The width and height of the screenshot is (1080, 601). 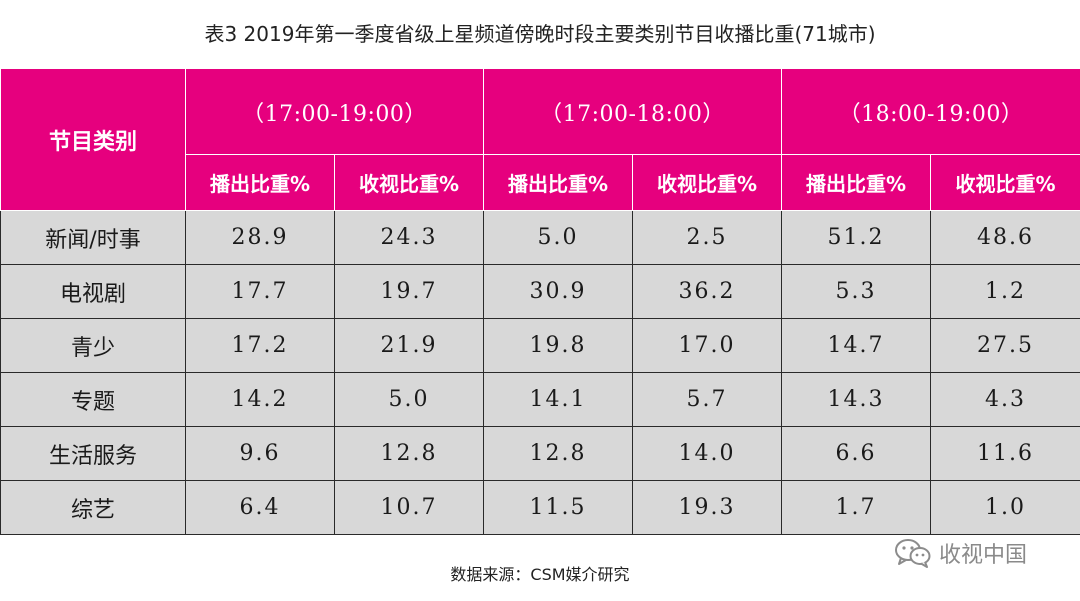 What do you see at coordinates (260, 291) in the screenshot?
I see `value-cell: 17.7` at bounding box center [260, 291].